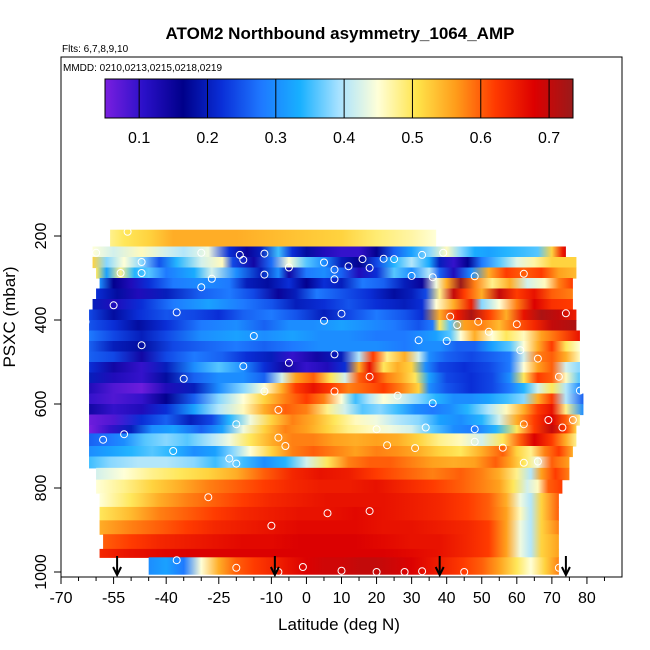  What do you see at coordinates (447, 598) in the screenshot?
I see `x-tick-label: 40` at bounding box center [447, 598].